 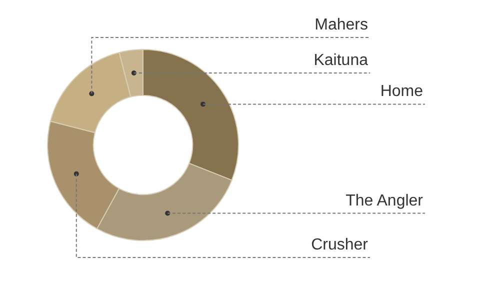 I want to click on slice-label: Mahers, so click(x=341, y=25).